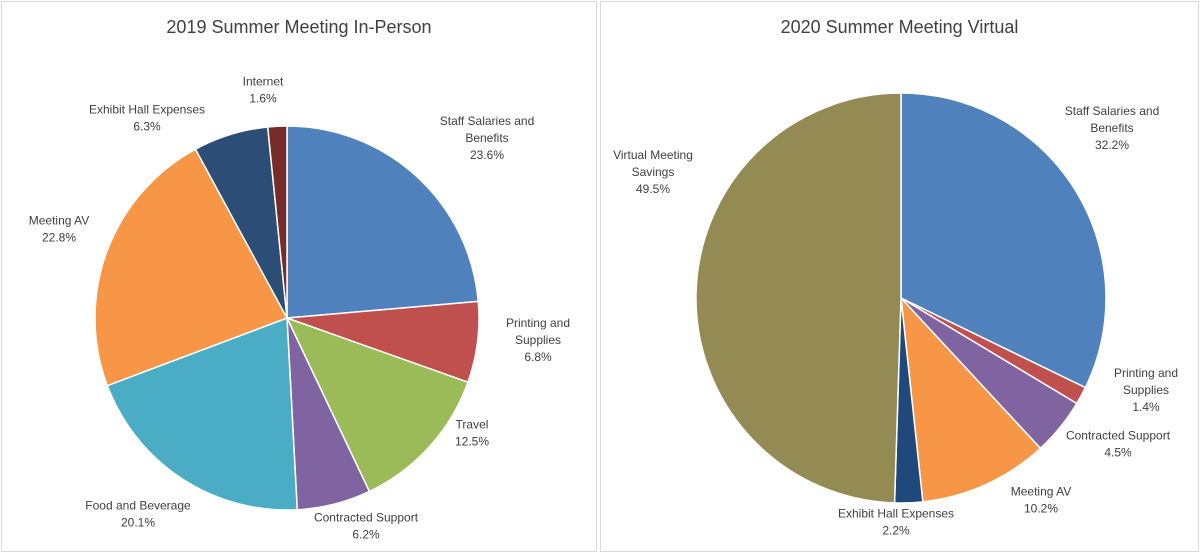 This screenshot has width=1200, height=554. Describe the element at coordinates (487, 138) in the screenshot. I see `slice-label-staff-salaries-and-benefits: Staff Salaries and Benefits 23.6%` at that location.